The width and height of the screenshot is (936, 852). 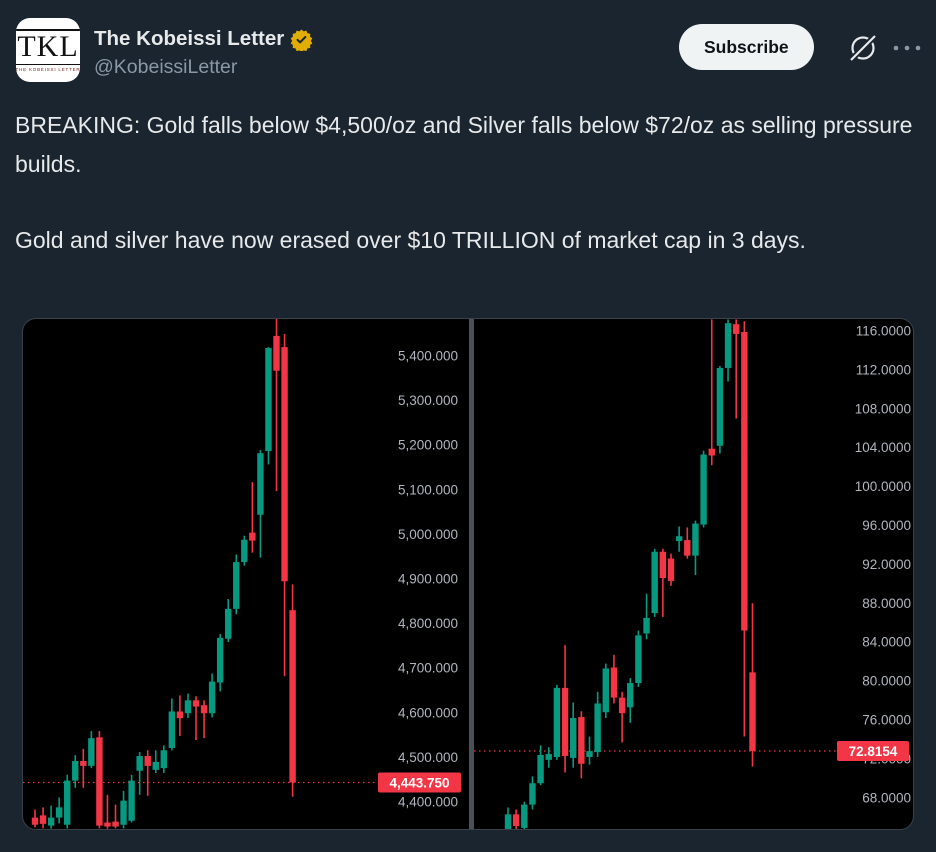 What do you see at coordinates (428, 534) in the screenshot?
I see `axis-tick-label: 5,000.000` at bounding box center [428, 534].